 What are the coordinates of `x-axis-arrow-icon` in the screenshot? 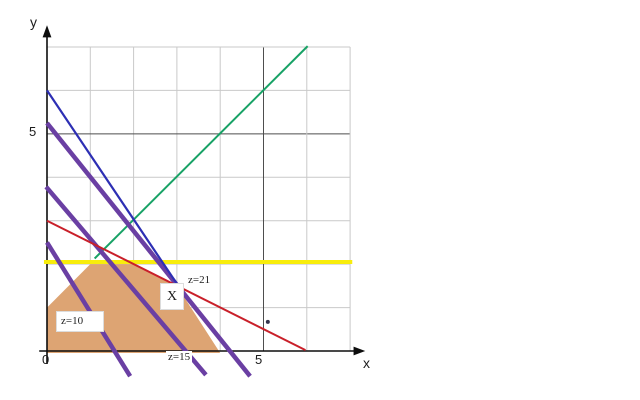 It's located at (359, 351).